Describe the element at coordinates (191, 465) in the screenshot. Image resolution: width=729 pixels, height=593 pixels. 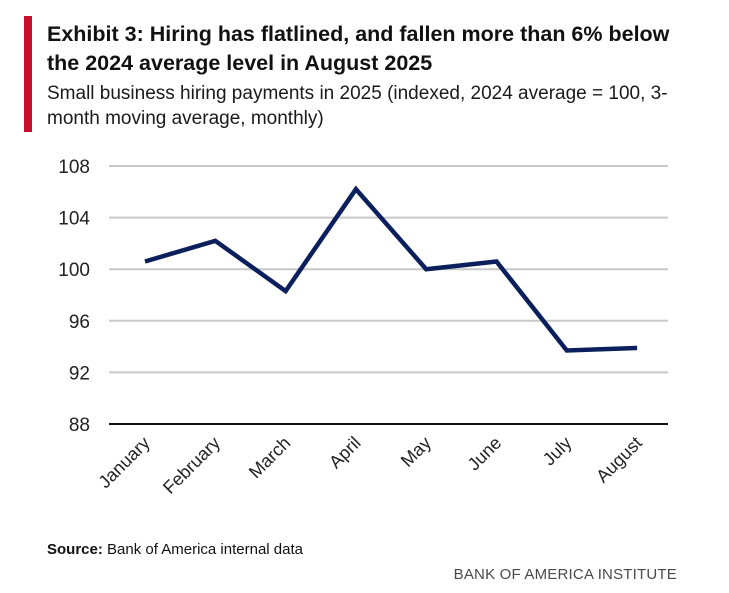
I see `x-tick-label: February` at that location.